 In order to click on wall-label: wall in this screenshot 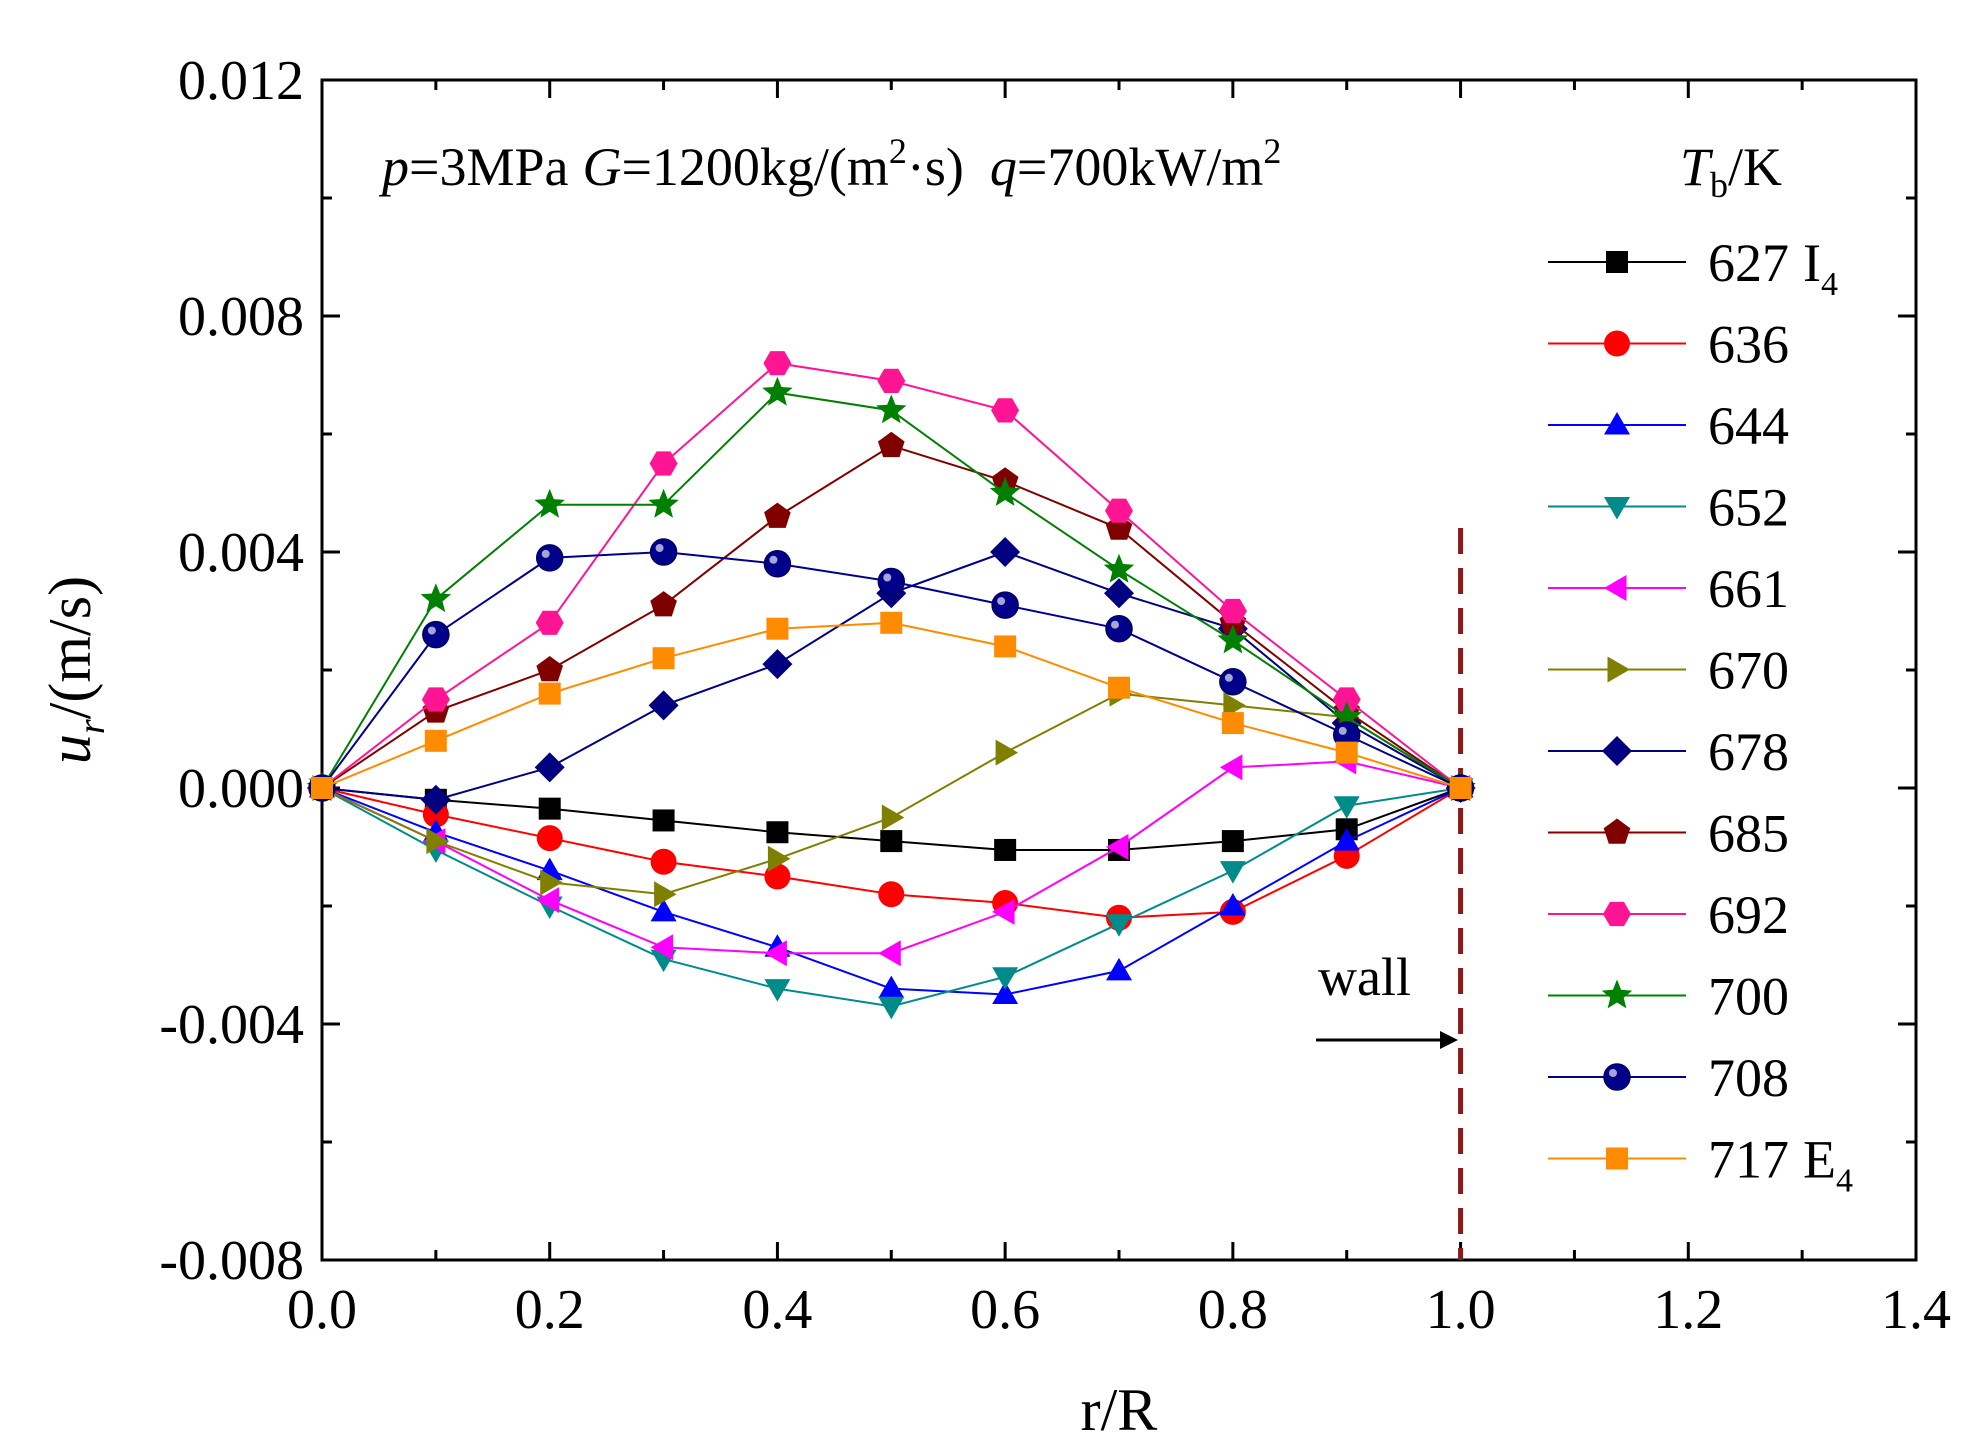, I will do `click(1364, 977)`.